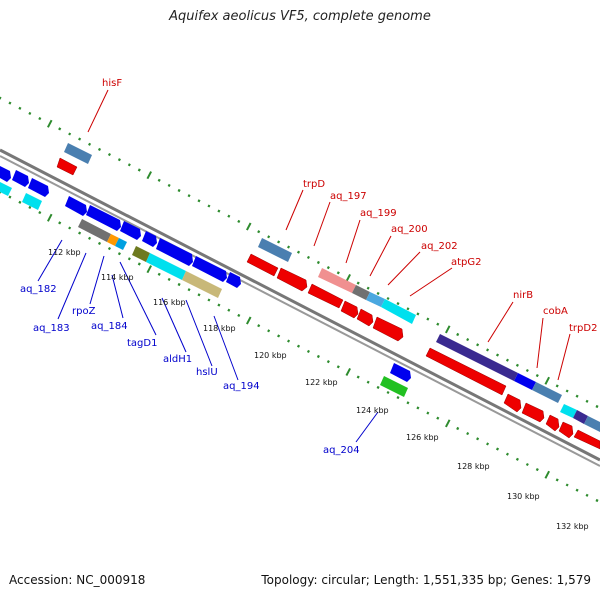  I want to click on gene-label-aq_197: aq_197, so click(348, 196).